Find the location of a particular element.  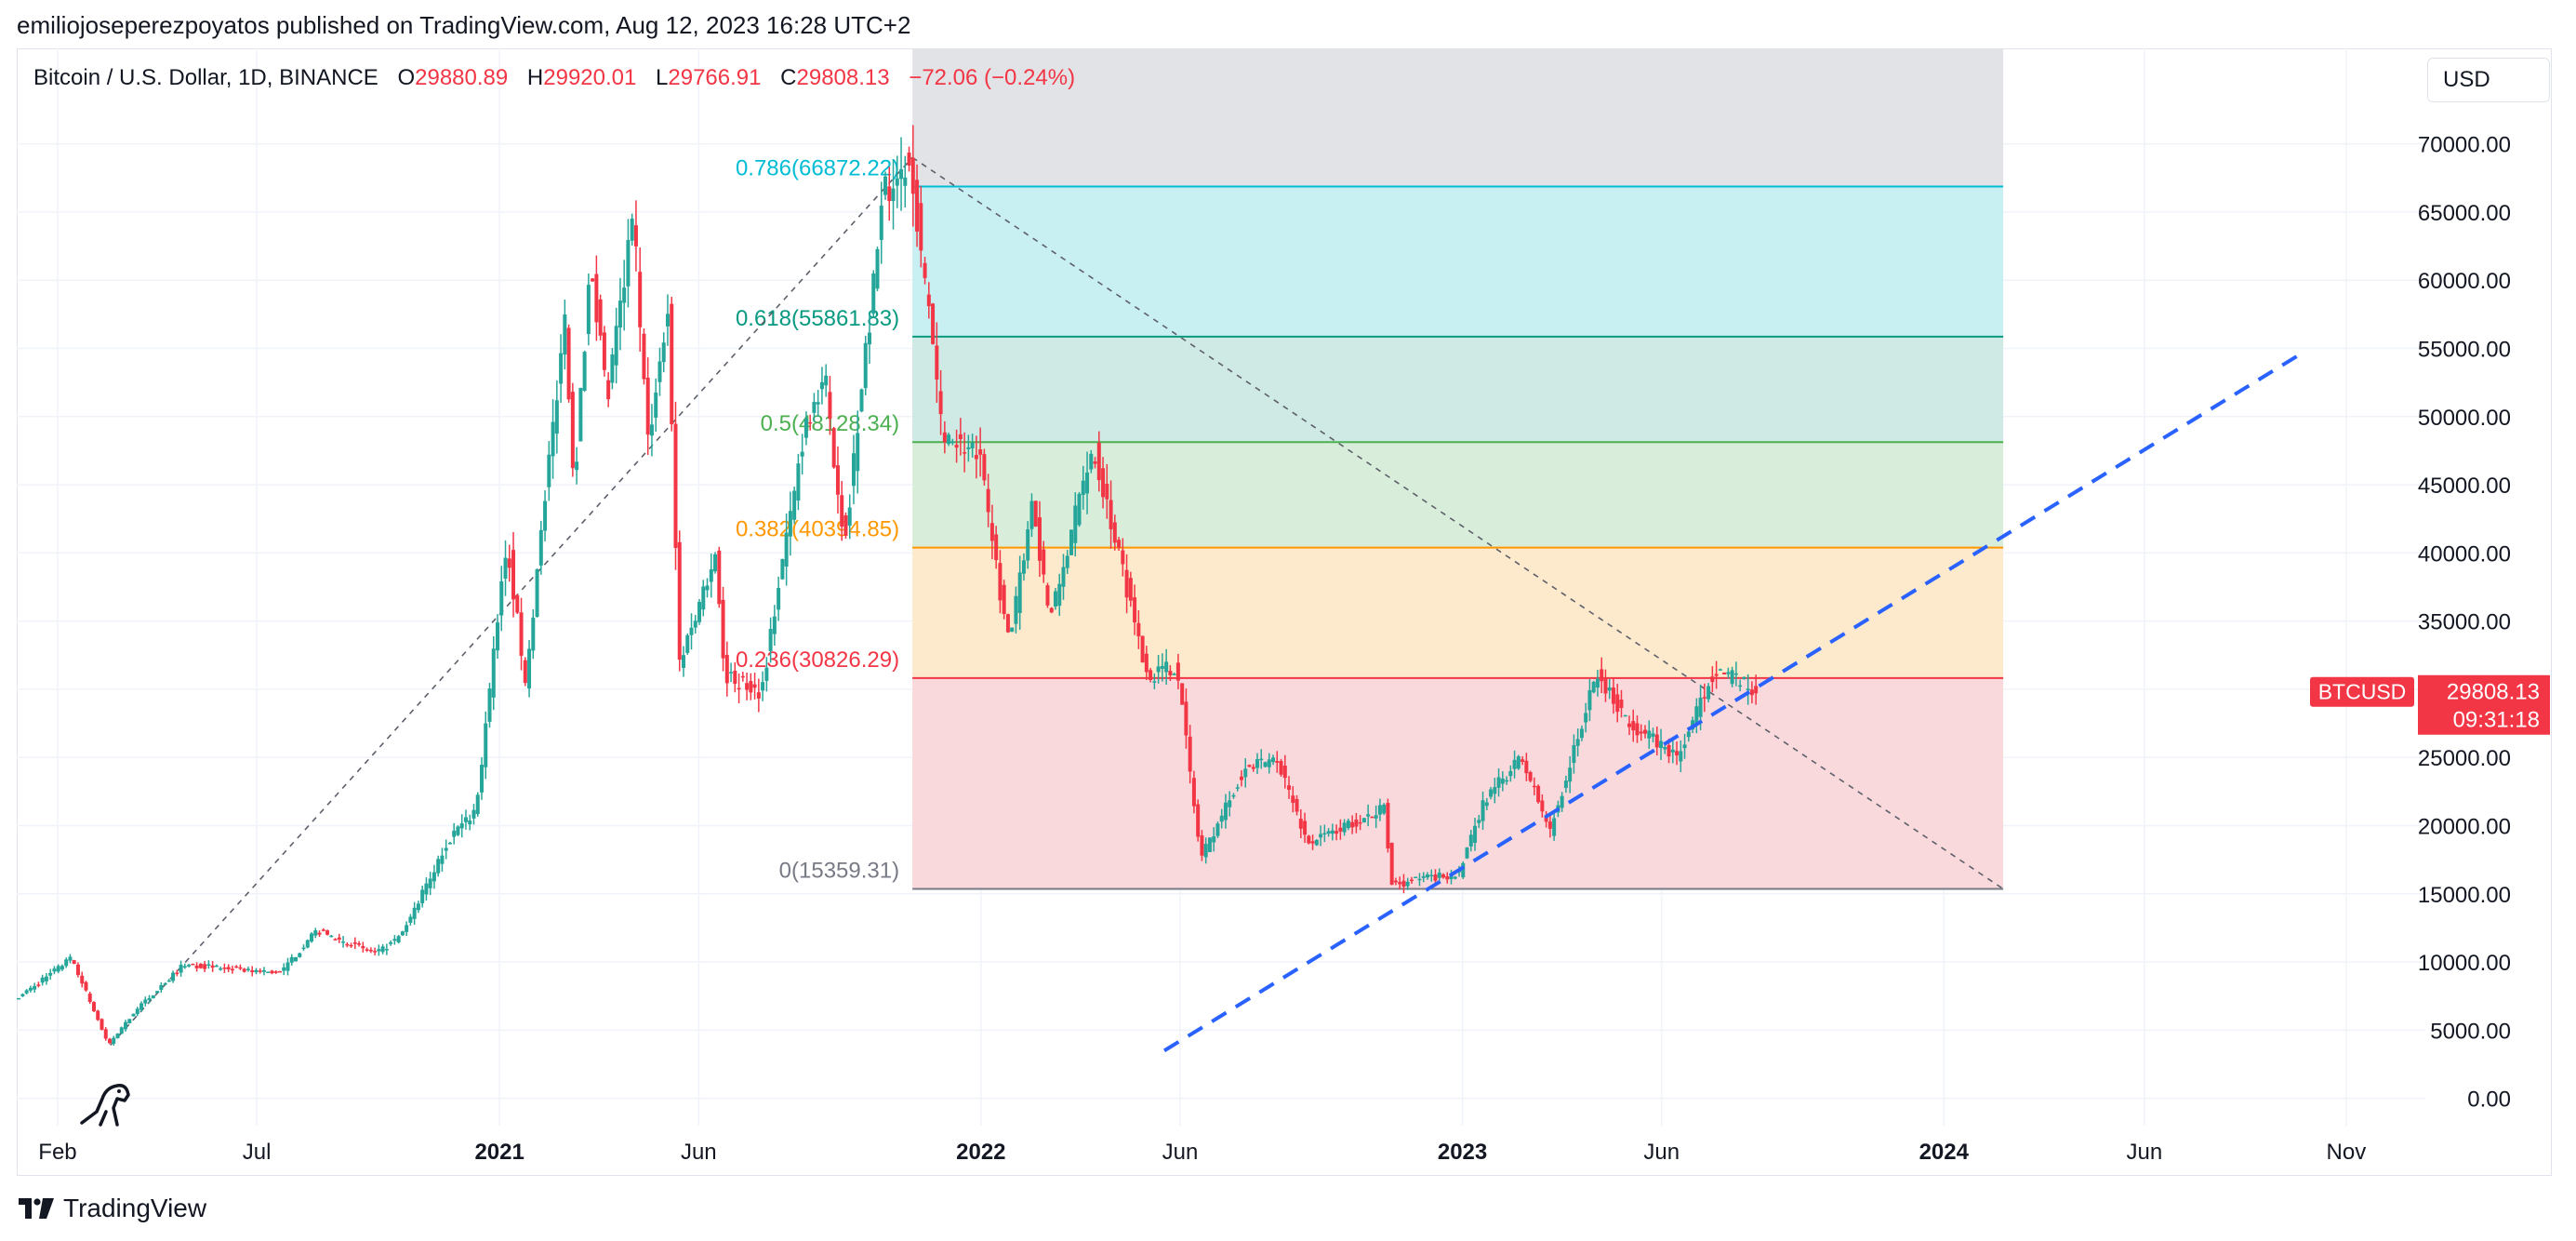

low-key: L is located at coordinates (662, 77).